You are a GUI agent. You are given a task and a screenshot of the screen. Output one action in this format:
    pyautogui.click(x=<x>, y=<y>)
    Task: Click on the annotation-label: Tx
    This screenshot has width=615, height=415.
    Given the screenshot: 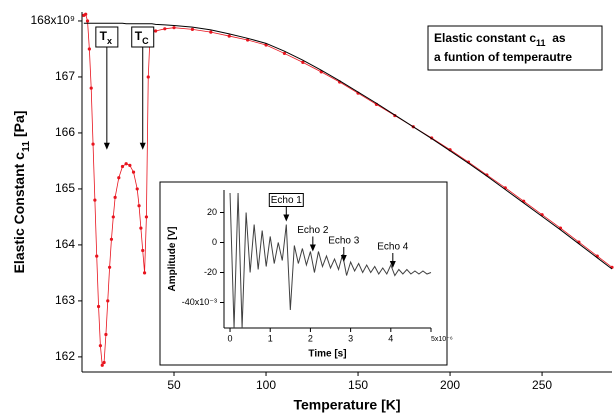 What is the action you would take?
    pyautogui.click(x=106, y=37)
    